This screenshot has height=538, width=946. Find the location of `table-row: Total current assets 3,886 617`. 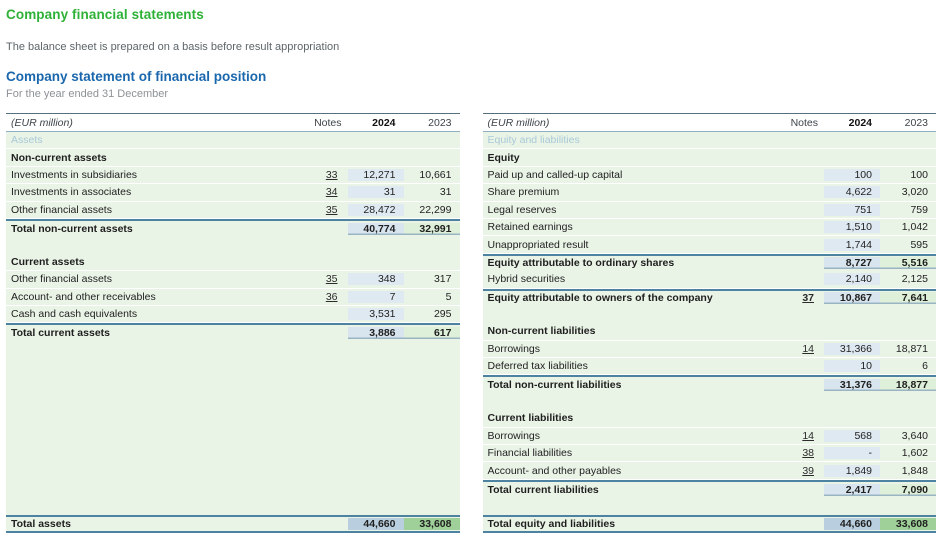

table-row: Total current assets 3,886 617 is located at coordinates (233, 332).